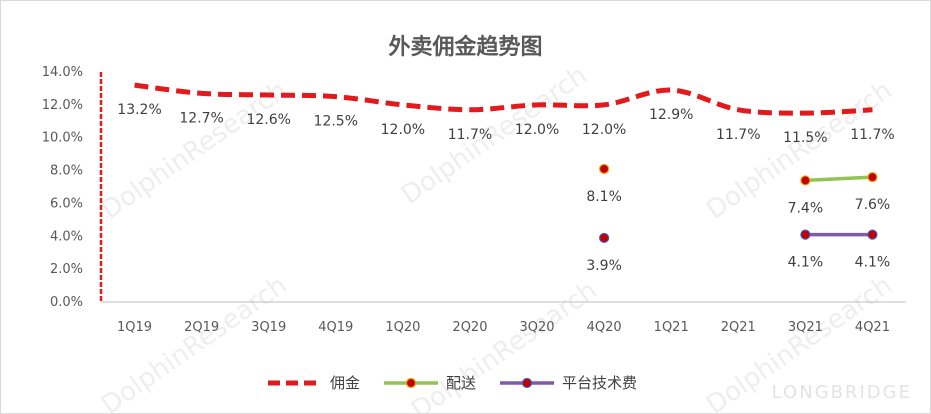  What do you see at coordinates (841, 392) in the screenshot?
I see `brand-watermark: LONGBRIDGE` at bounding box center [841, 392].